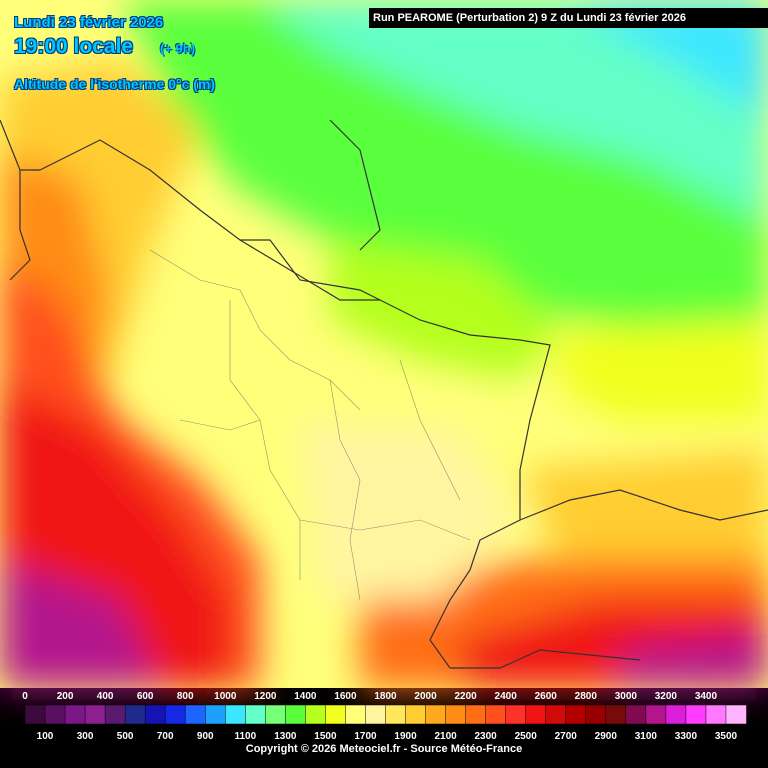 The height and width of the screenshot is (768, 768). I want to click on legend-label-top: 1400, so click(305, 696).